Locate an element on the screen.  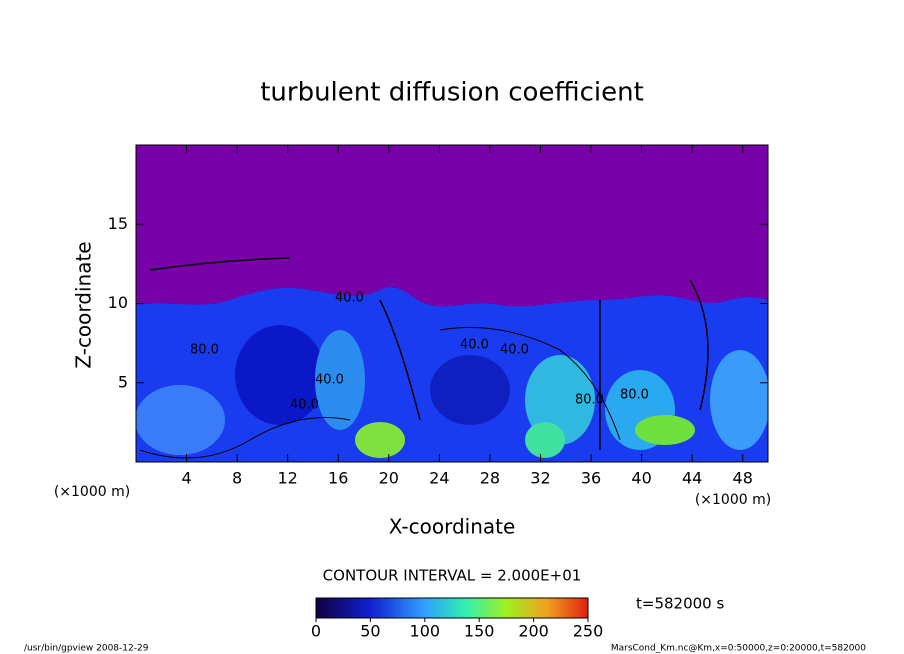
chart-title: turbulent diffusion coefficient is located at coordinates (452, 93).